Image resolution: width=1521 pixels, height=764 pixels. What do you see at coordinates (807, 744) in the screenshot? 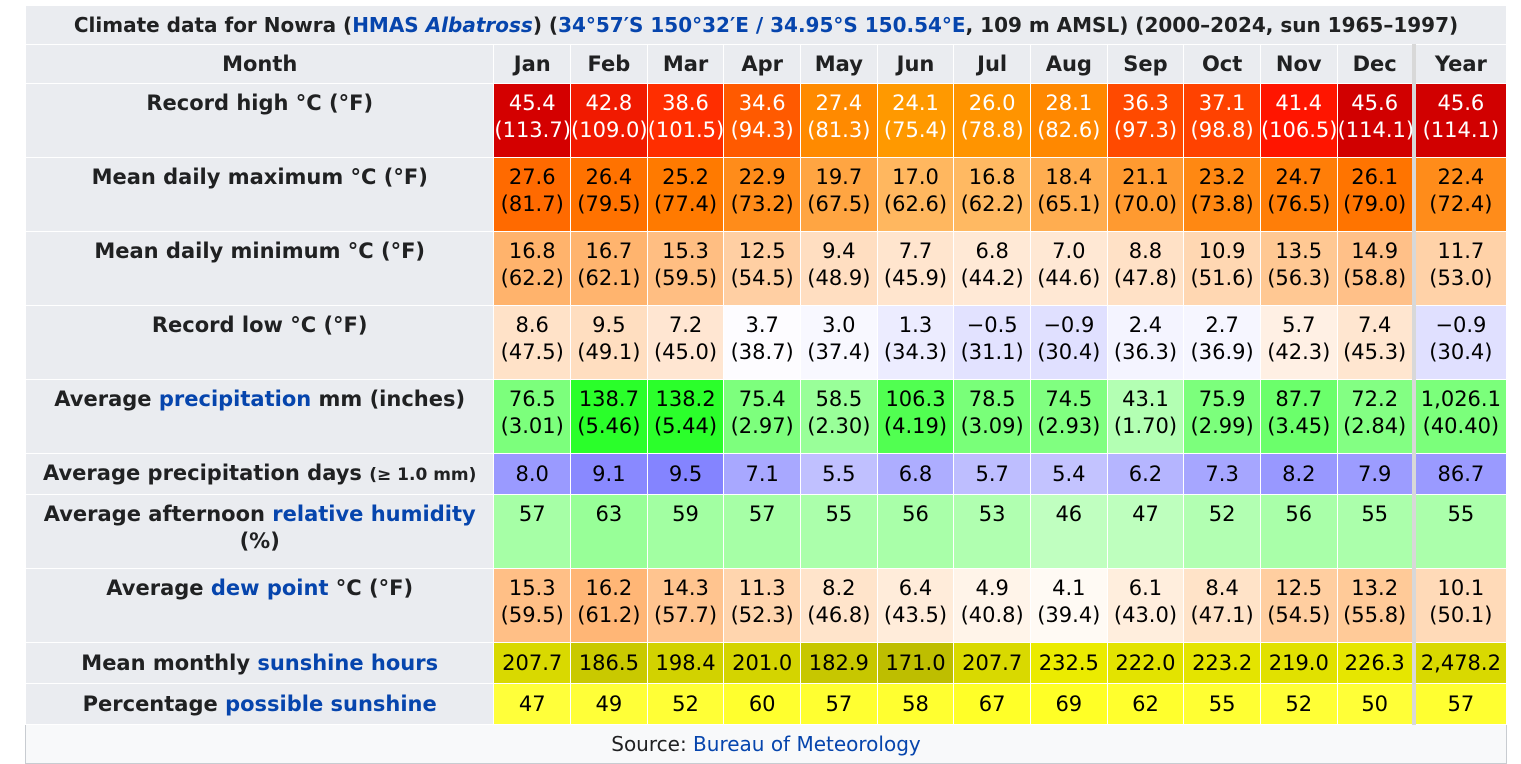
I see `source-link: Bureau of Meteorology` at bounding box center [807, 744].